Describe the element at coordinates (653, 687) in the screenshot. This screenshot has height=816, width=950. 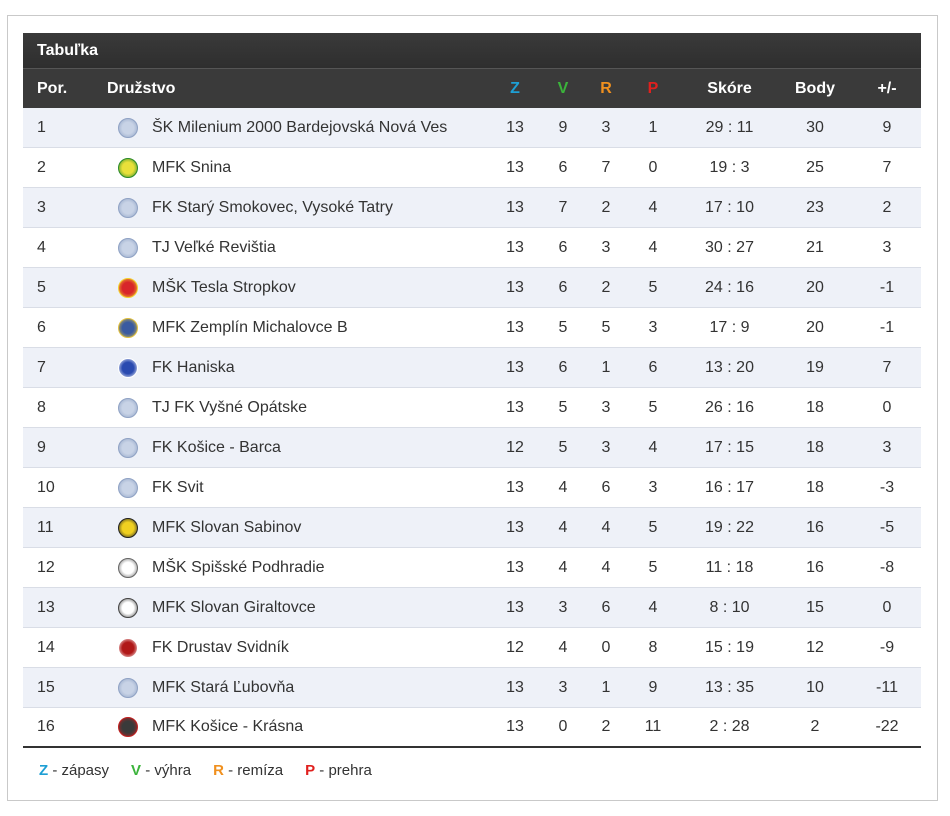
I see `row-p: 9` at that location.